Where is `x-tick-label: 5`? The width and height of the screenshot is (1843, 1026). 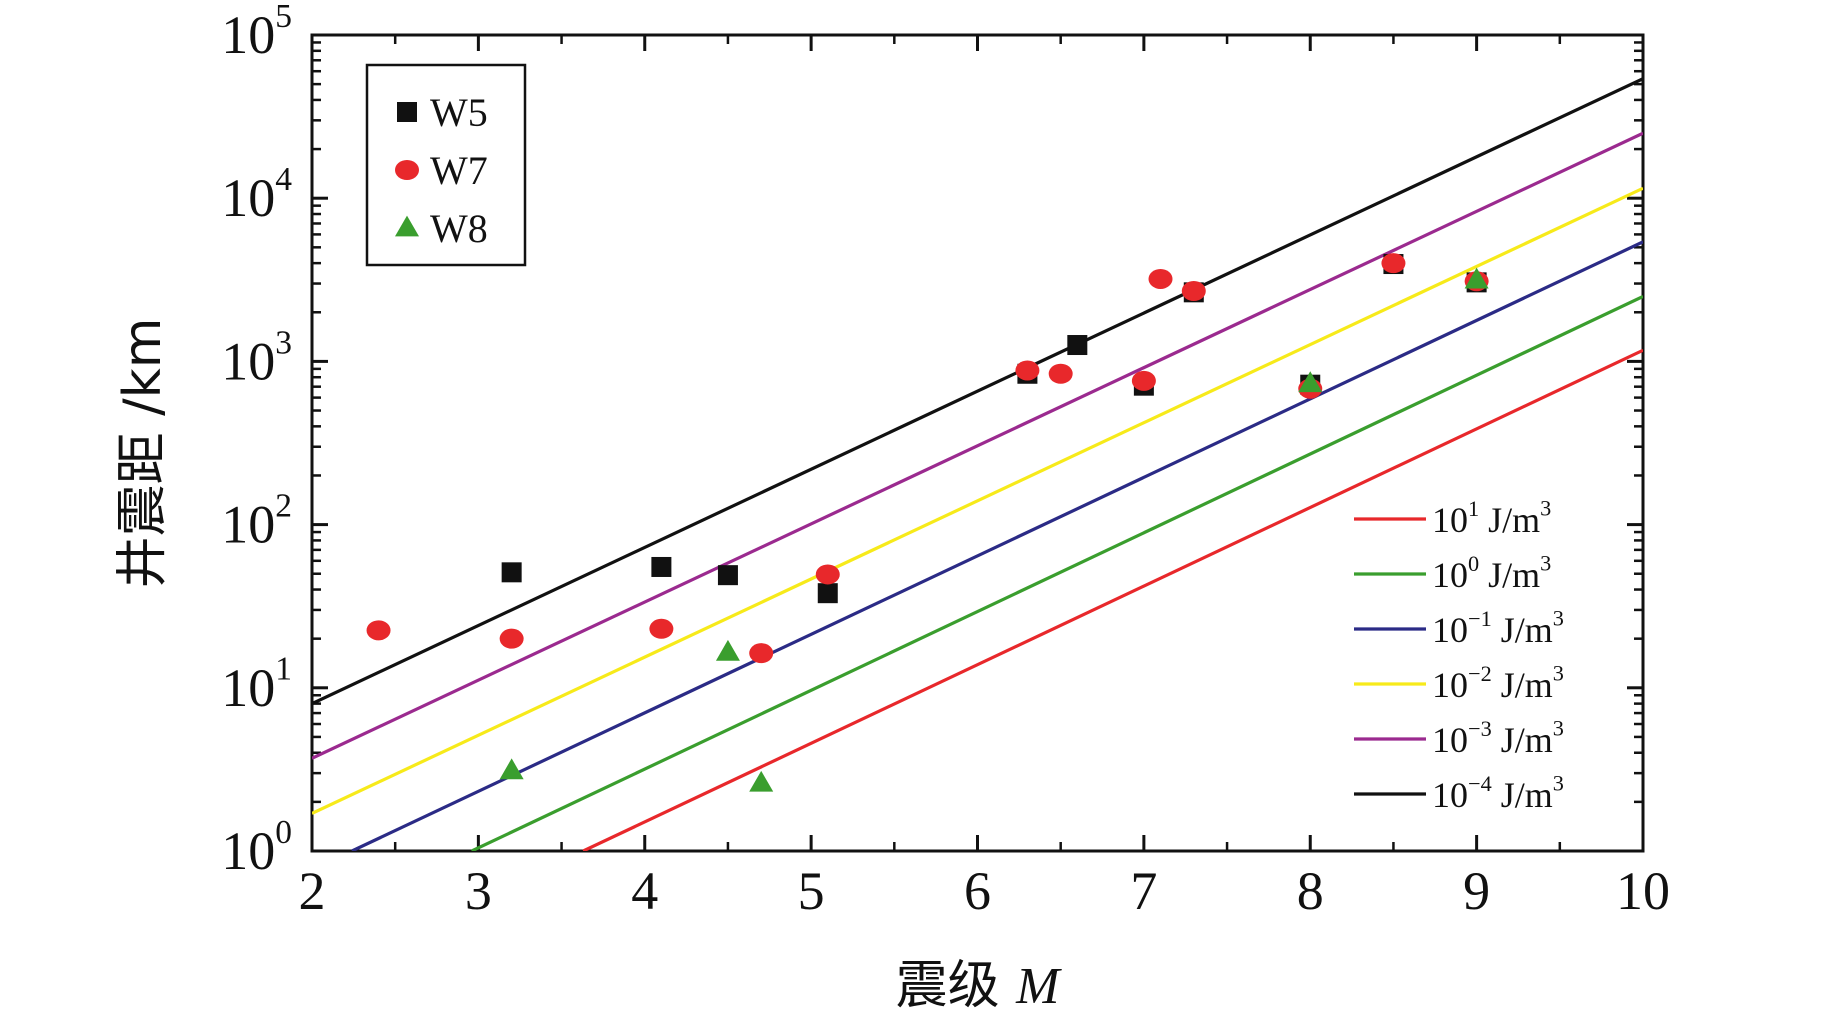
x-tick-label: 5 is located at coordinates (811, 891).